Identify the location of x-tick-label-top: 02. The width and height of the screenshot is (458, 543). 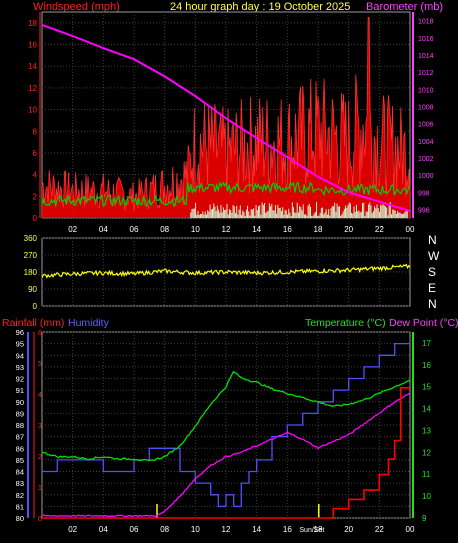
(72, 229).